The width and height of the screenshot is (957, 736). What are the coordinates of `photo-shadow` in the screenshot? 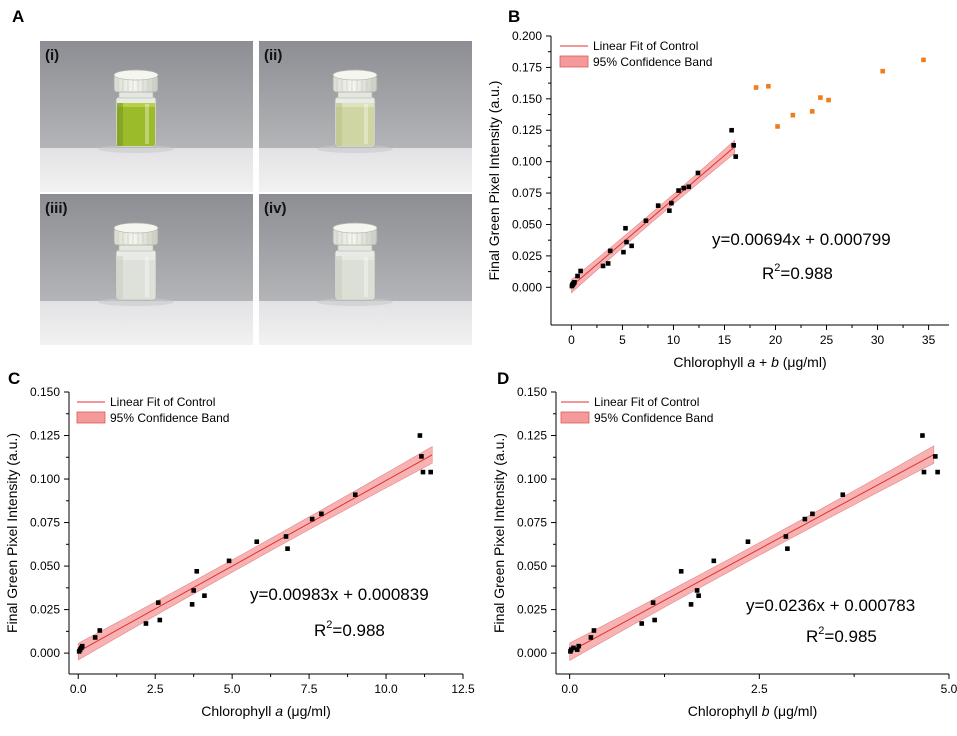 It's located at (355, 149).